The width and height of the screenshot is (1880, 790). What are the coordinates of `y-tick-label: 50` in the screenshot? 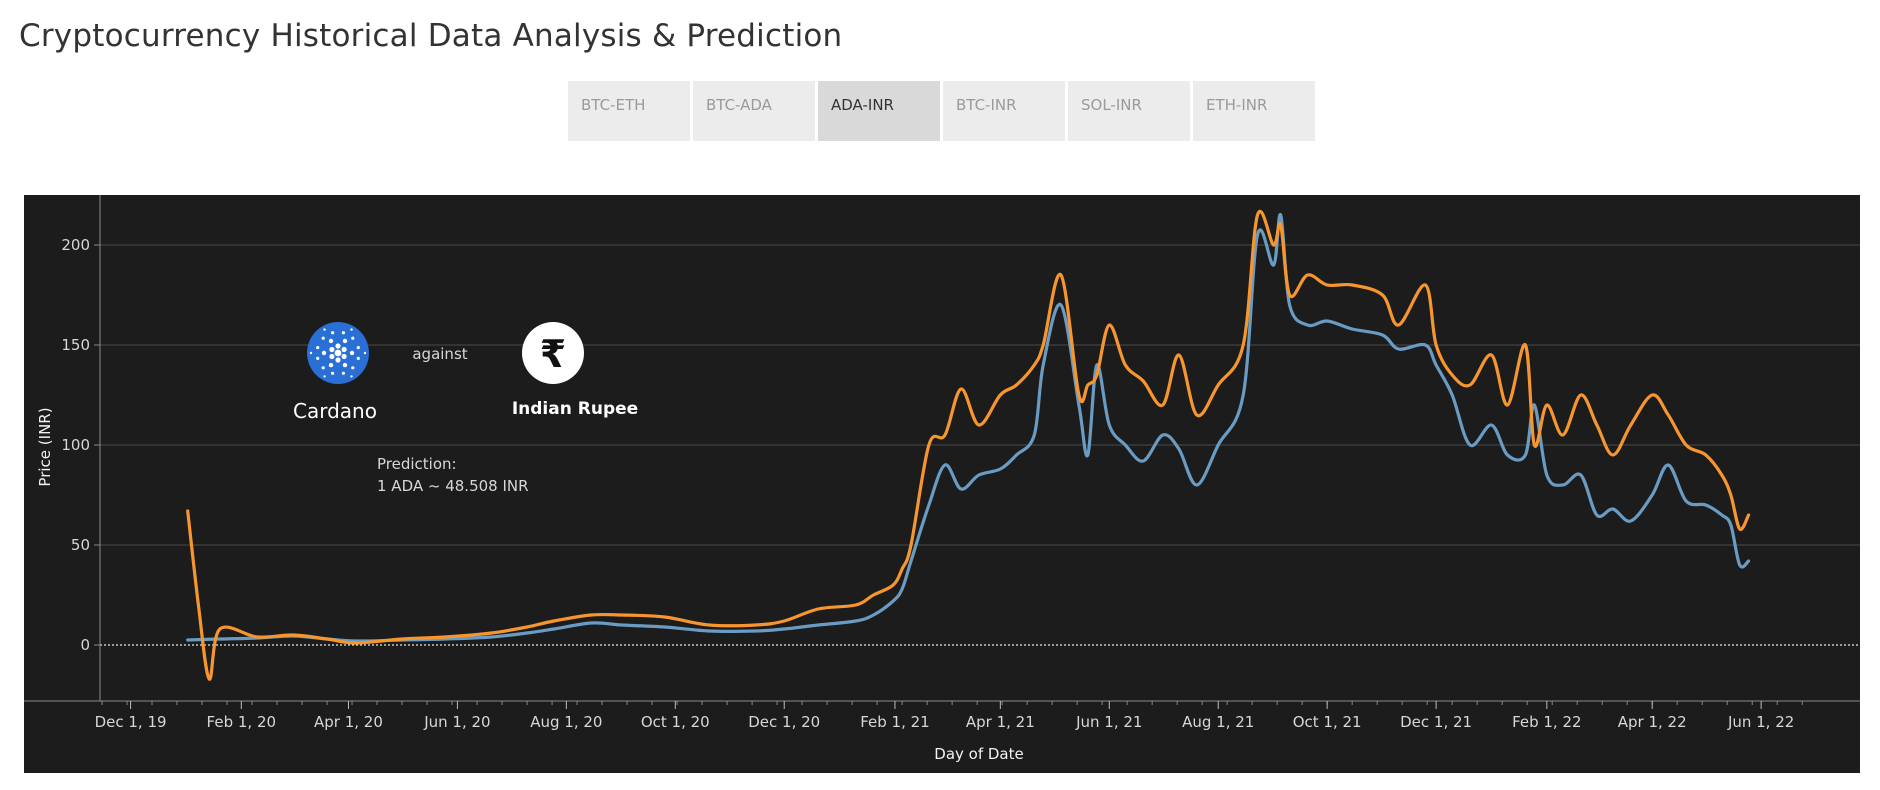 It's located at (80, 545).